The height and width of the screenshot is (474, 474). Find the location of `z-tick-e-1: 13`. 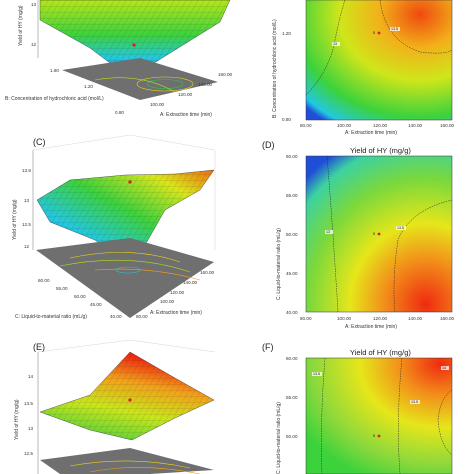

z-tick-e-1: 13 is located at coordinates (31, 428).